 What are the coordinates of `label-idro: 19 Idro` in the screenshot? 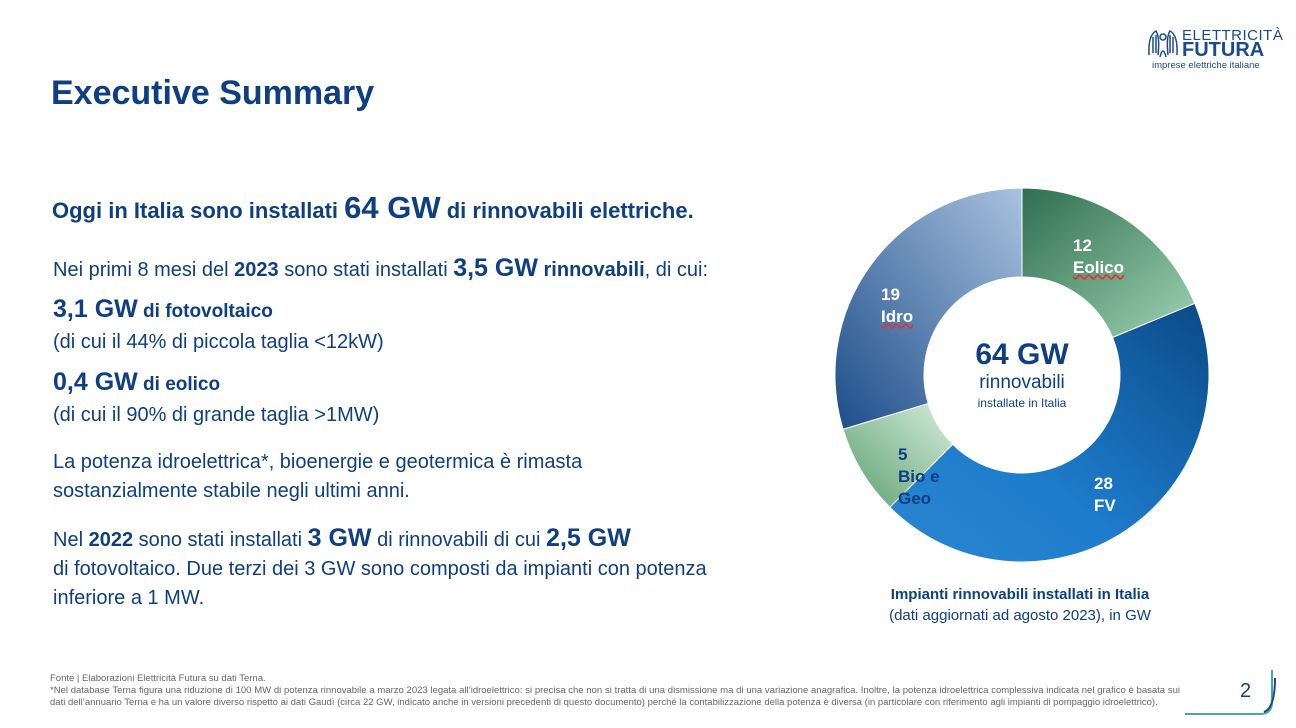 It's located at (897, 305).